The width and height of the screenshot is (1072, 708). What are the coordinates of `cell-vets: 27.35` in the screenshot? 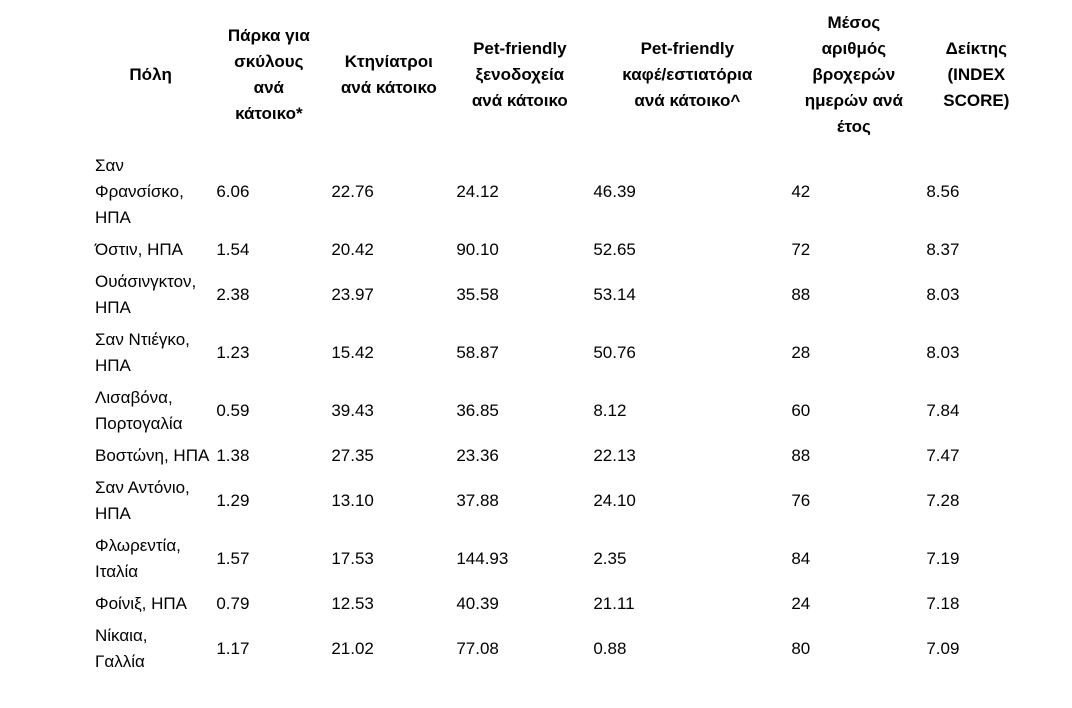 It's located at (352, 455).